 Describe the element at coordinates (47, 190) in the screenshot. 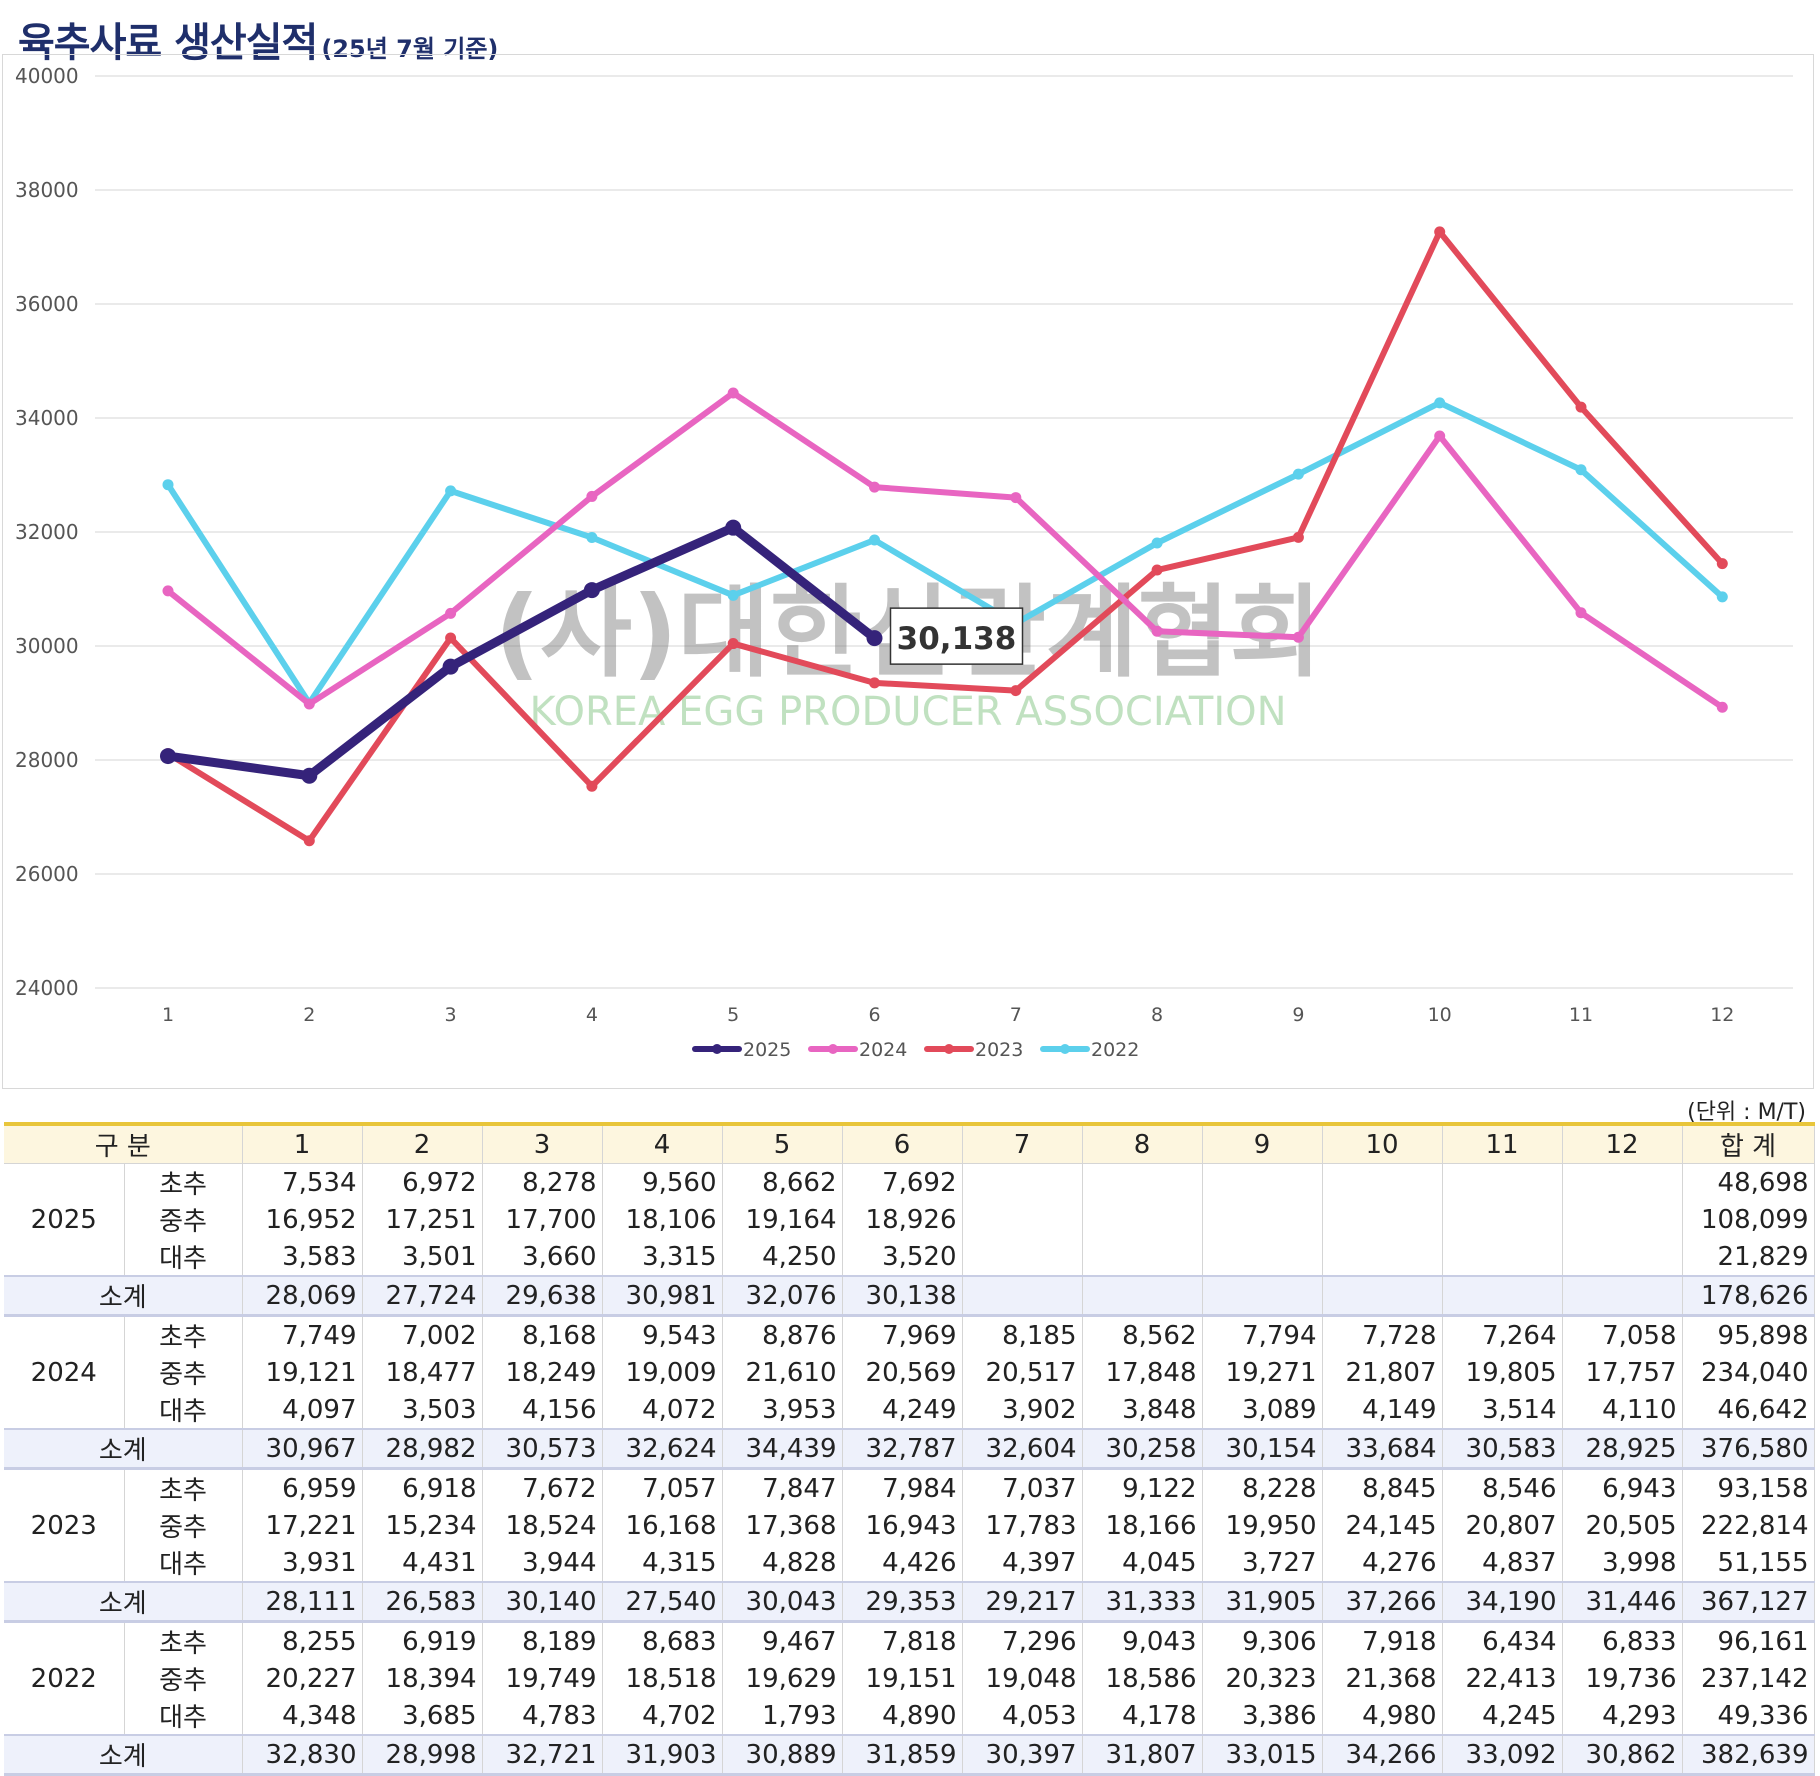

I see `y-tick-label: 38000` at that location.